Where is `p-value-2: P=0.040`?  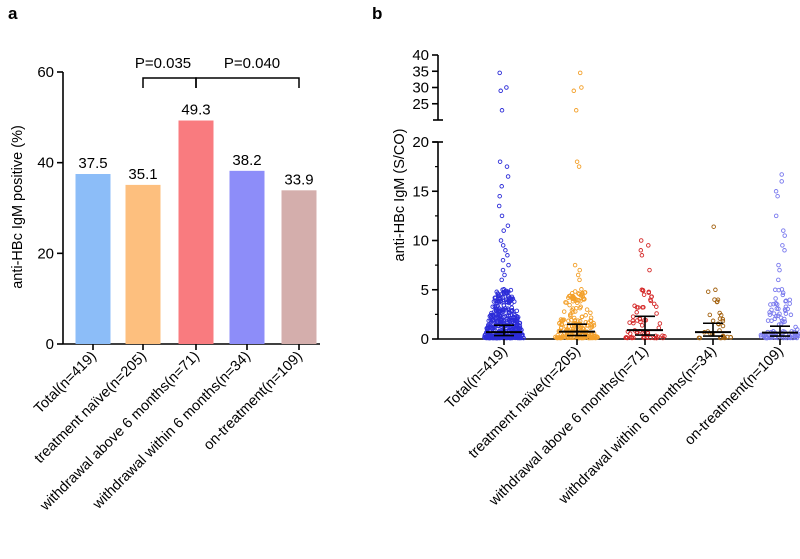
p-value-2: P=0.040 is located at coordinates (252, 63).